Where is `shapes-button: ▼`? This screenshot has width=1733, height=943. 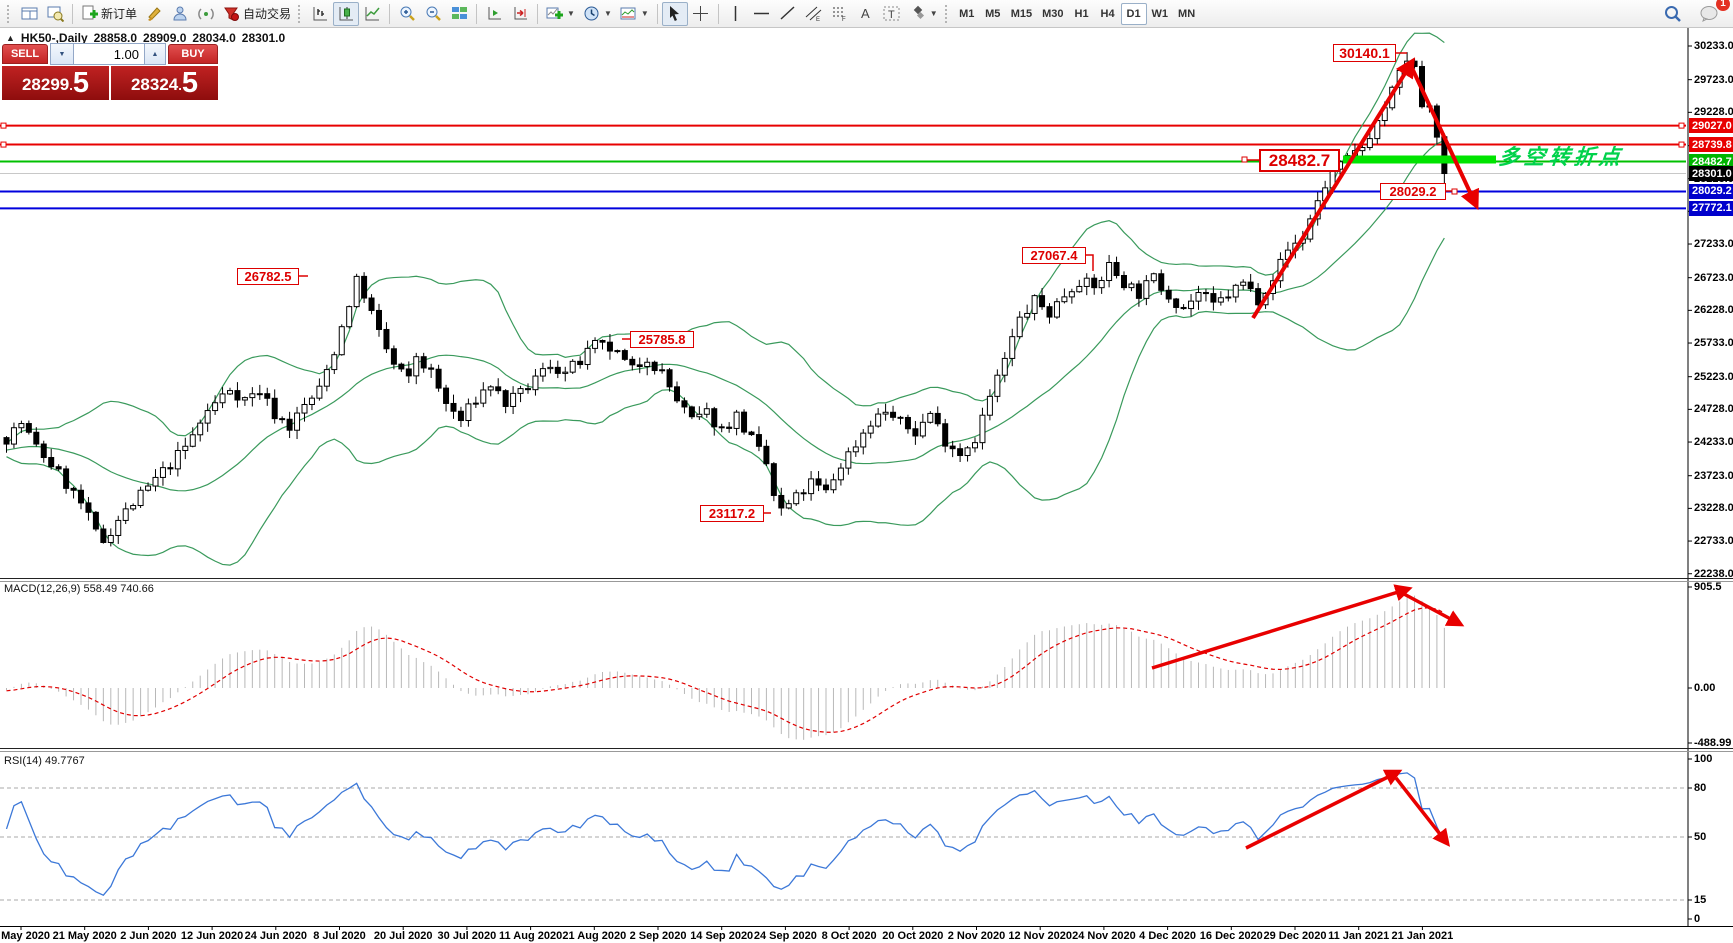
shapes-button: ▼ is located at coordinates (923, 14).